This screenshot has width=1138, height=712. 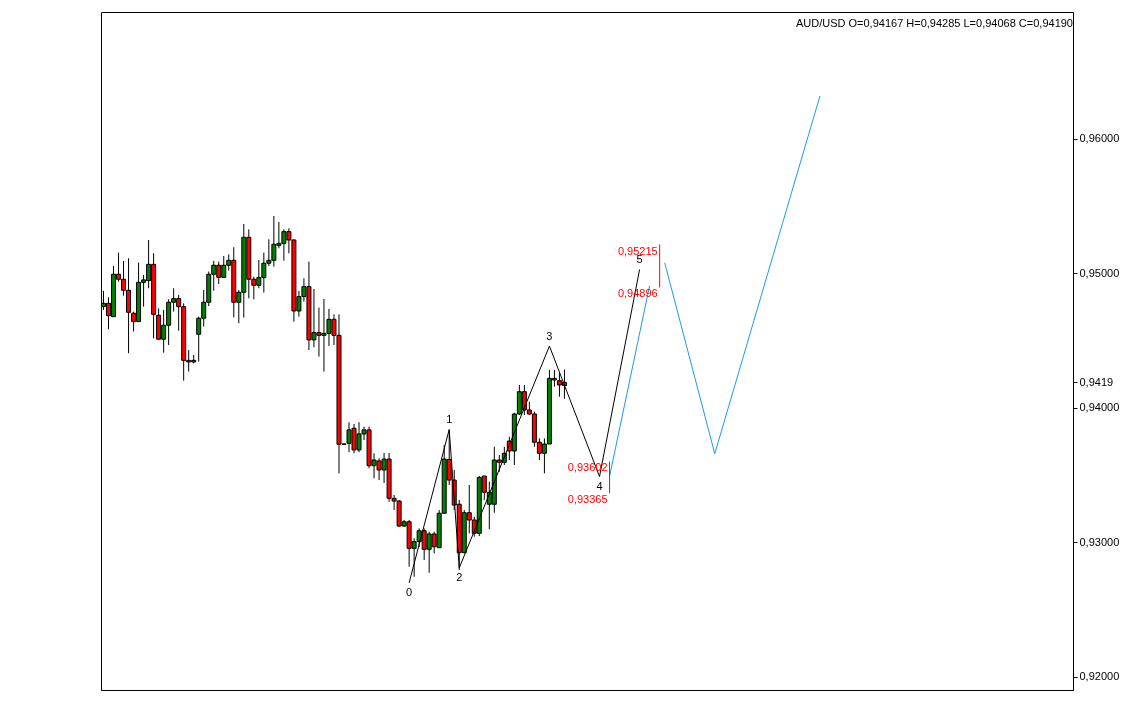 What do you see at coordinates (459, 577) in the screenshot?
I see `annotation: 2` at bounding box center [459, 577].